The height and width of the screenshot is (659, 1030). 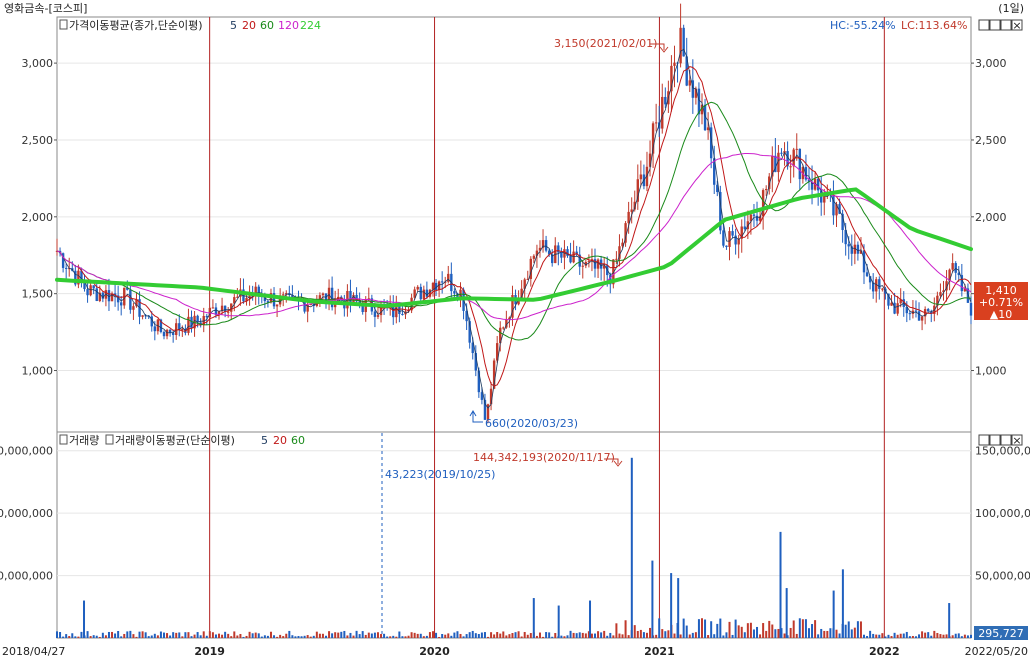 What do you see at coordinates (63, 24) in the screenshot?
I see `price-legend-checkbox` at bounding box center [63, 24].